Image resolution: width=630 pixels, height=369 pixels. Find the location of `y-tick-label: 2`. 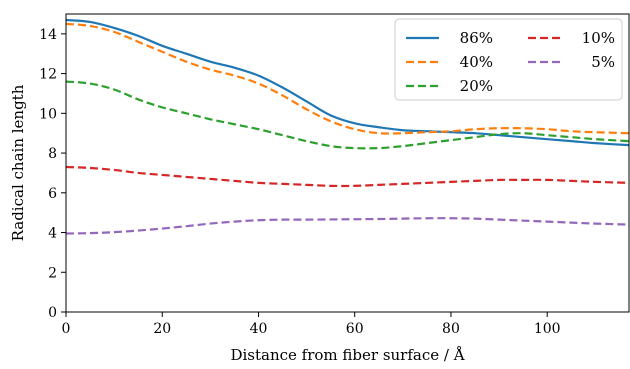

y-tick-label: 2 is located at coordinates (52, 273).